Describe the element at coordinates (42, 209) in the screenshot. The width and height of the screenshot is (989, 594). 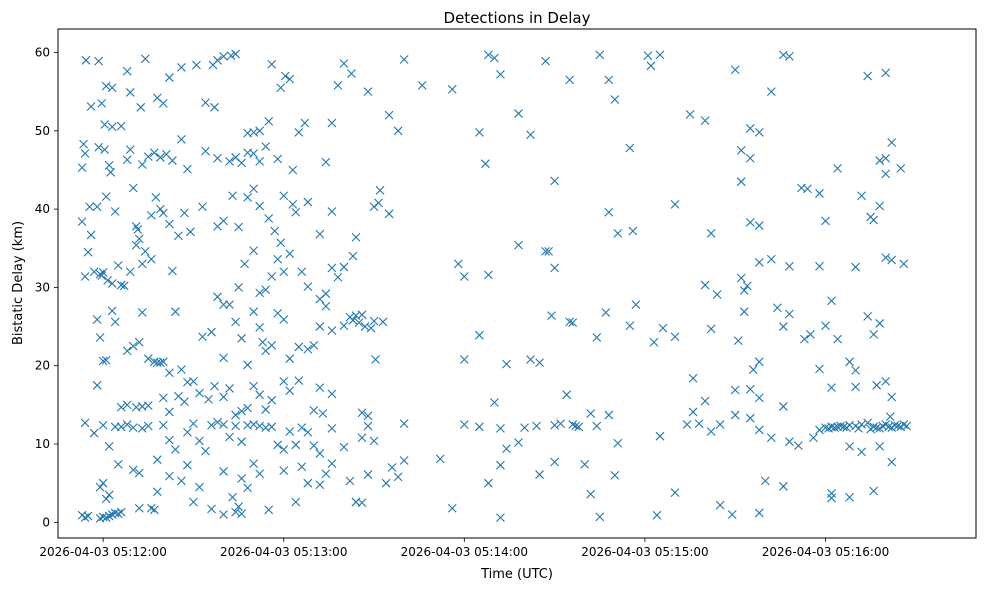
I see `y-tick-label: 40` at that location.